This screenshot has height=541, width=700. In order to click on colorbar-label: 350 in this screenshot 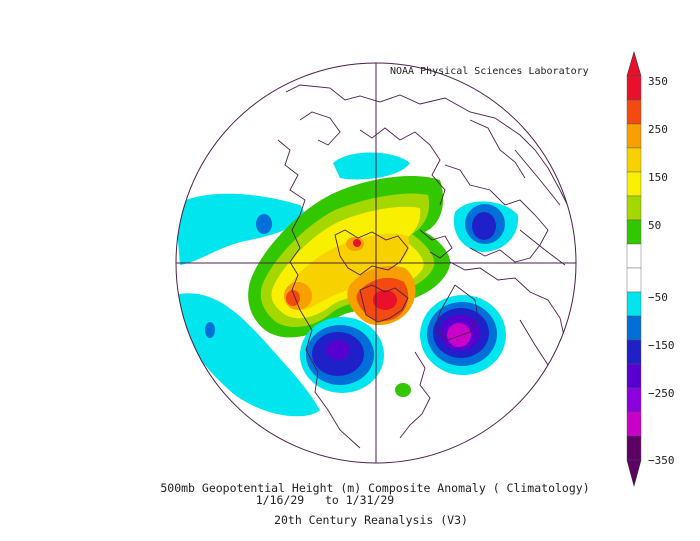, I will do `click(658, 81)`.